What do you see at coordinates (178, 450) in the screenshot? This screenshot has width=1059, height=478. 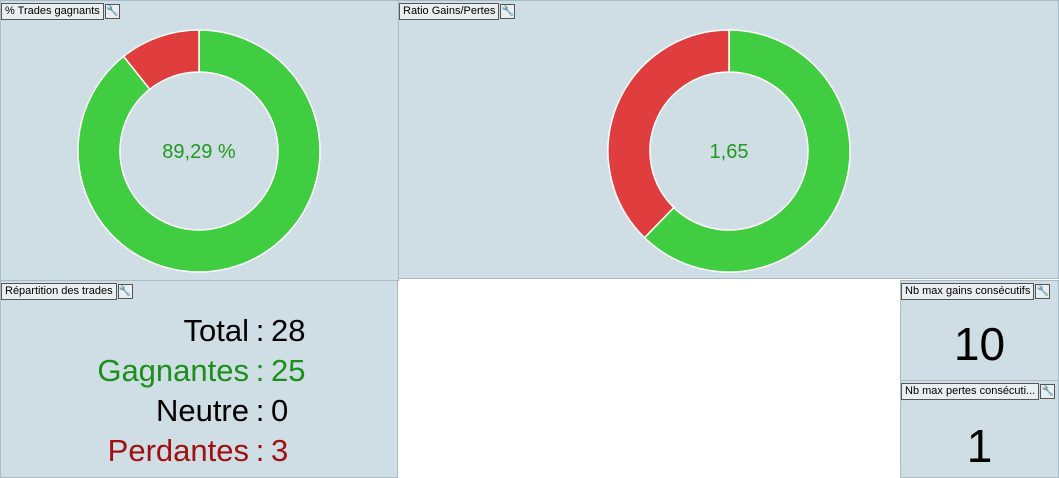 I see `row-label: Perdantes` at bounding box center [178, 450].